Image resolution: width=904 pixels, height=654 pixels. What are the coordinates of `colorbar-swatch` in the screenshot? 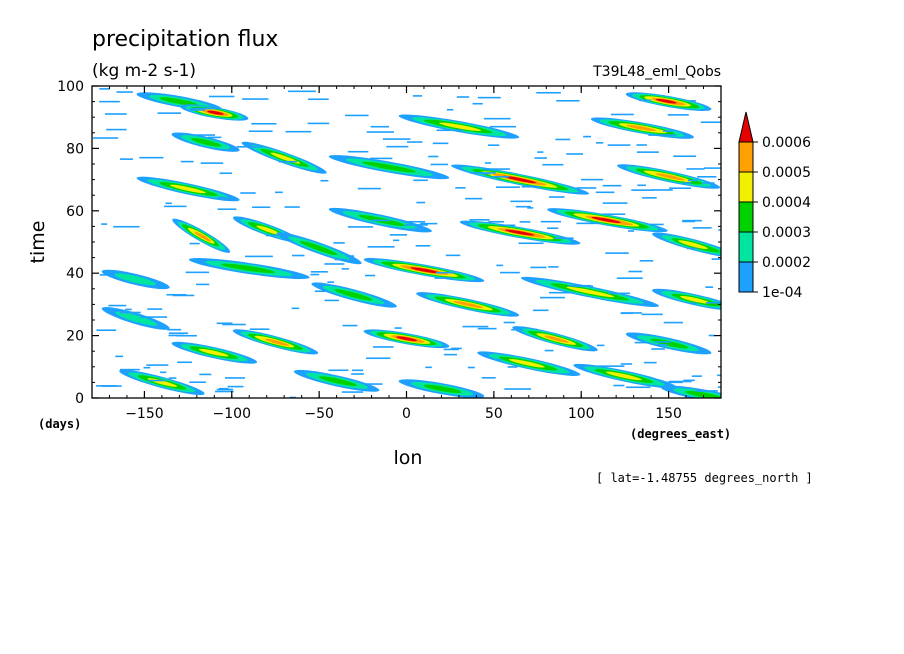 It's located at (746, 247).